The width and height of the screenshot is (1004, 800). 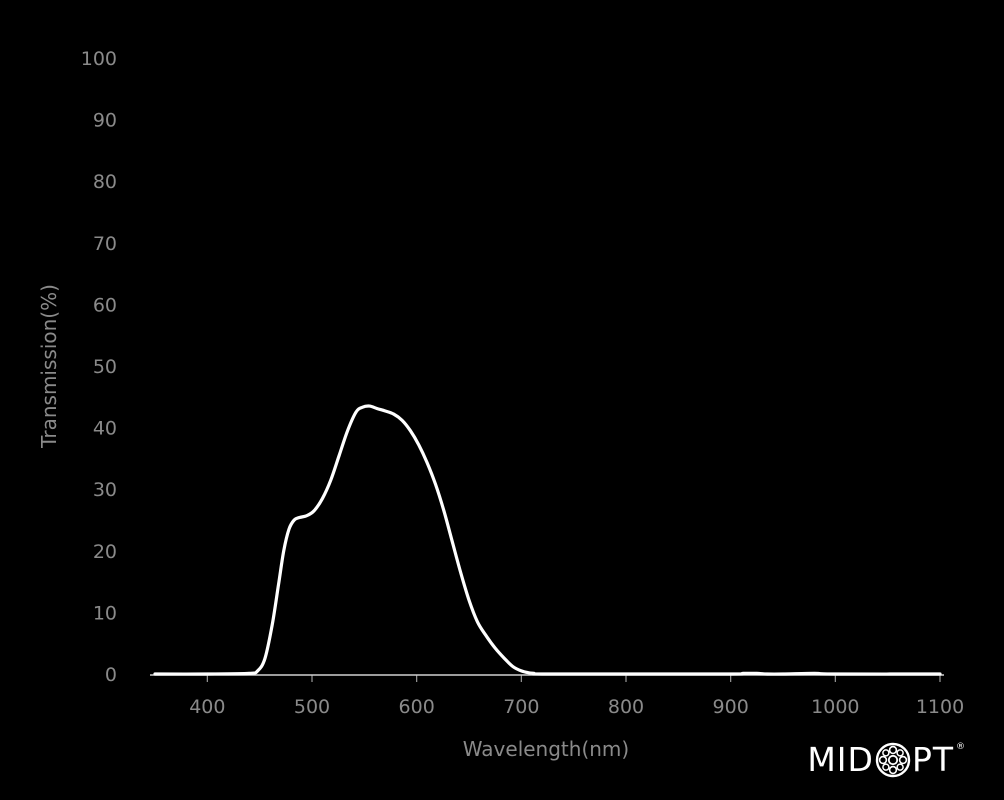 I want to click on x-tick-label: 900, so click(x=731, y=707).